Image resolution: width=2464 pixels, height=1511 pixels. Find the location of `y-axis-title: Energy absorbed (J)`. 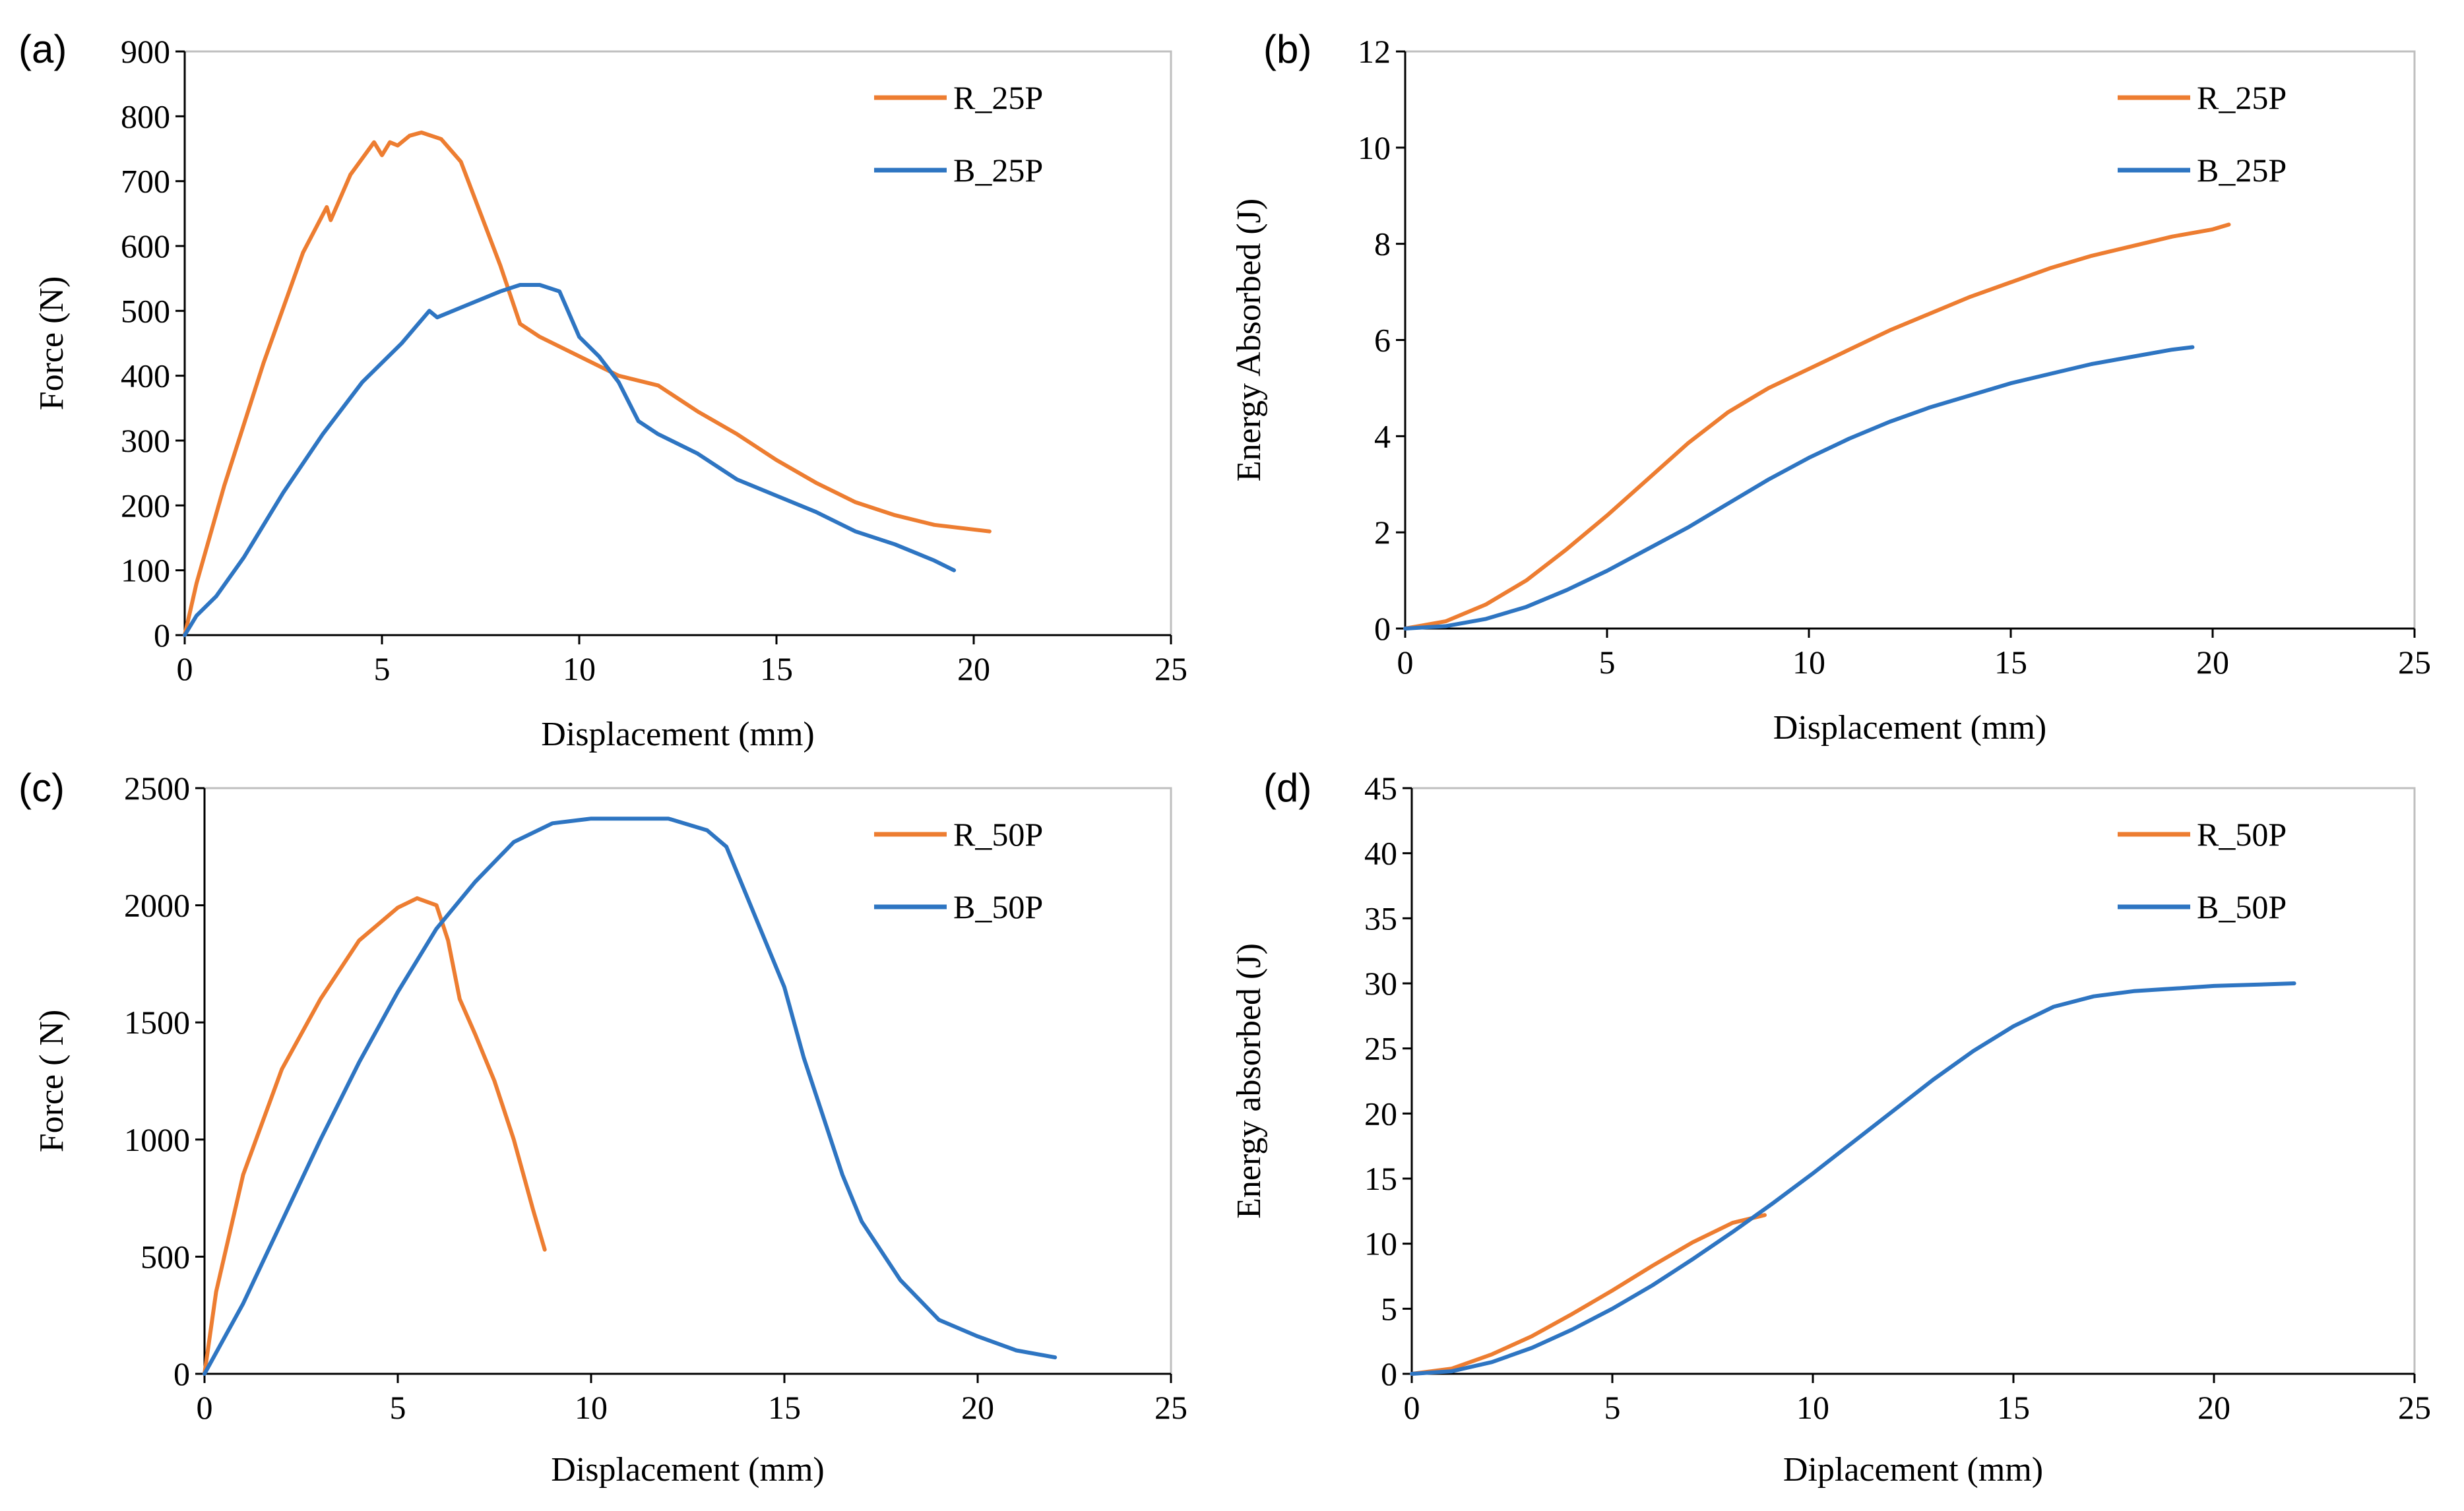

y-axis-title: Energy absorbed (J) is located at coordinates (1249, 1081).